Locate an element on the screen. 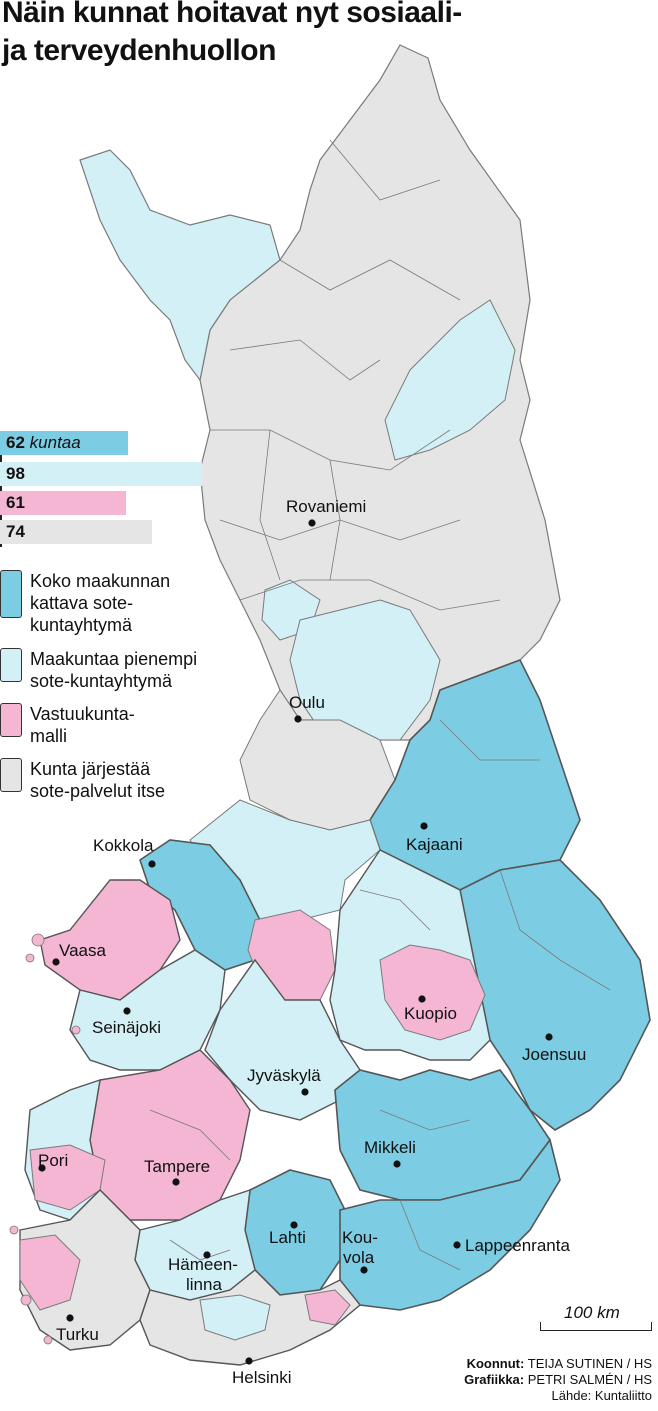 This screenshot has height=1411, width=658. city-label-kajaani: Kajaani is located at coordinates (434, 844).